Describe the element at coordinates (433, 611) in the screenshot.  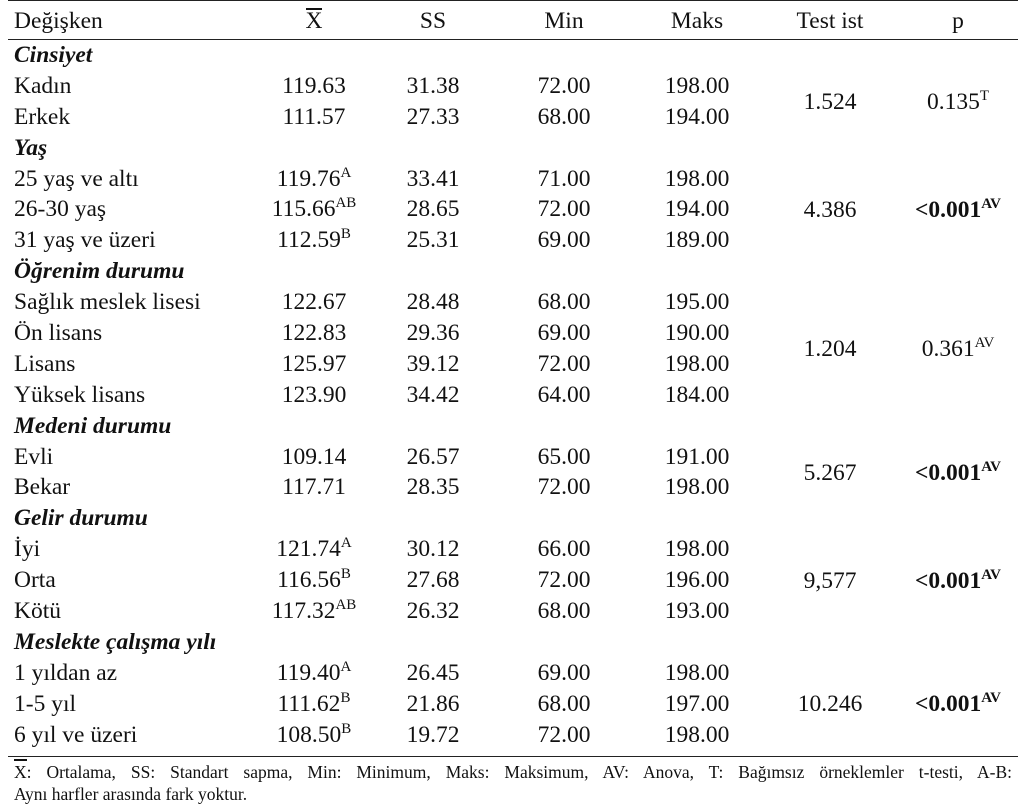
I see `ss-value: 26.32` at that location.